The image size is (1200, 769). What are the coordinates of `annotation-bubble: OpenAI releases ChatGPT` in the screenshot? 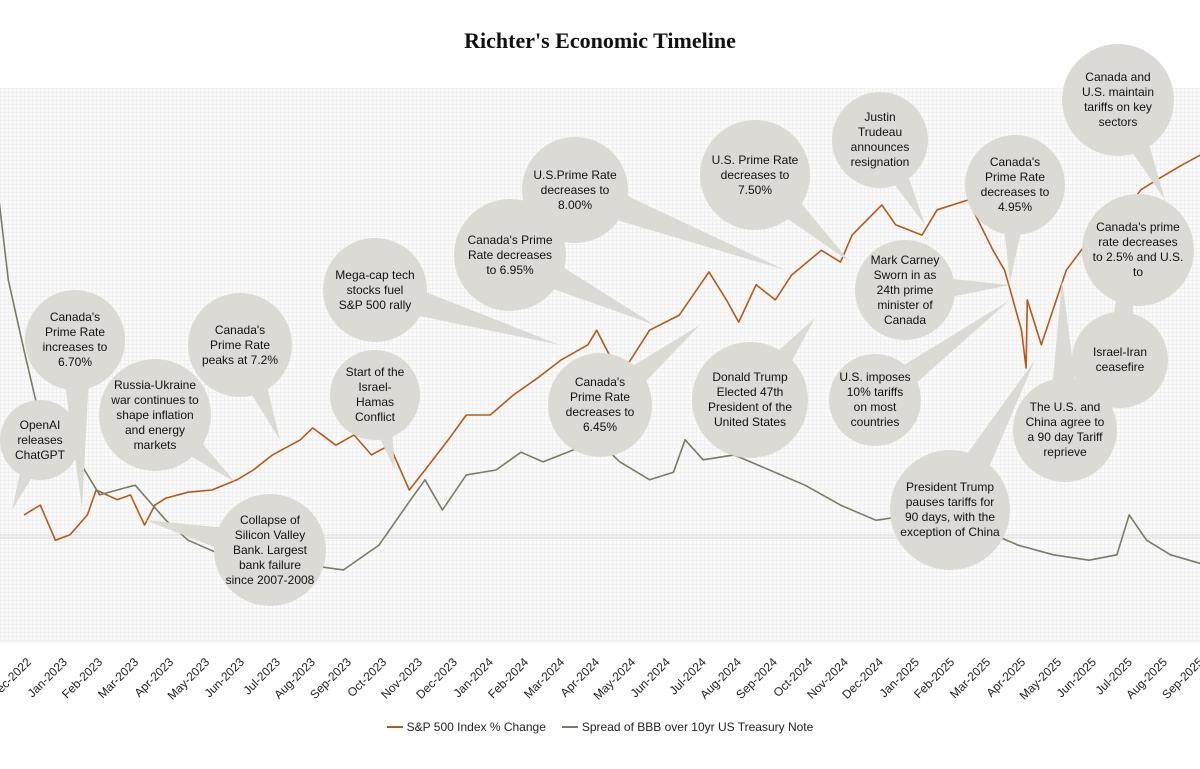 It's located at (40, 440).